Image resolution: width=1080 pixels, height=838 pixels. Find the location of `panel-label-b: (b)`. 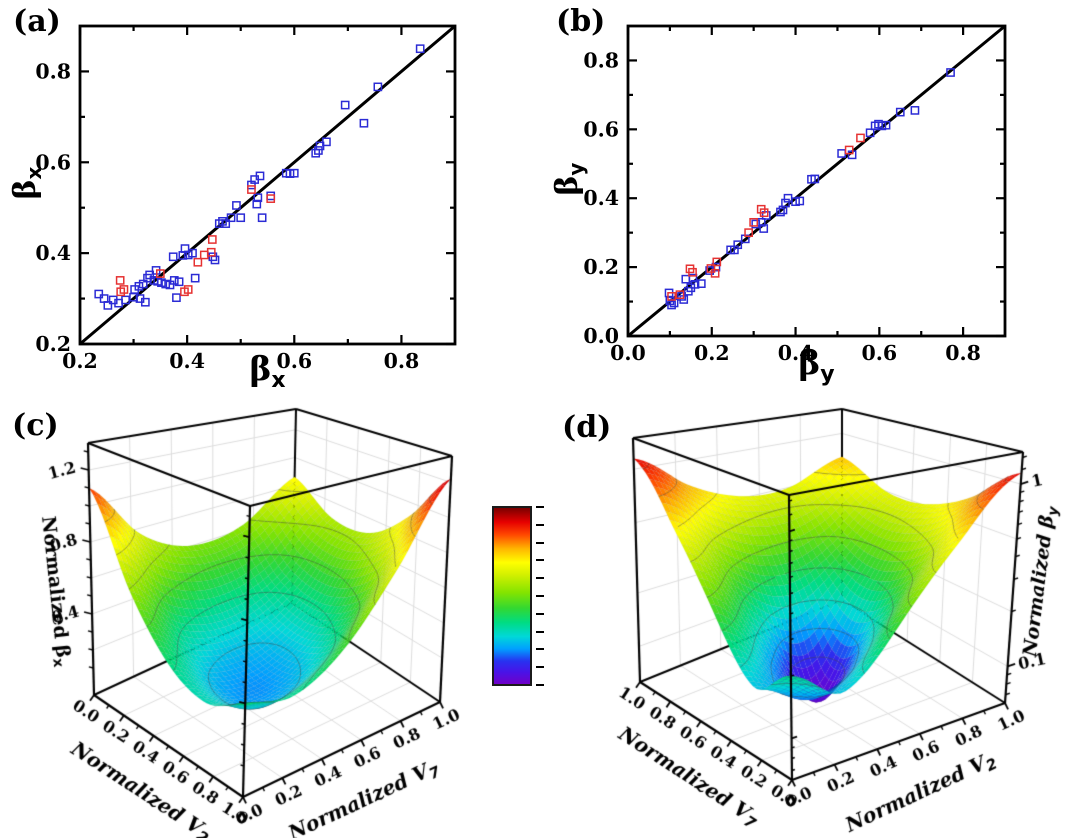

panel-label-b: (b) is located at coordinates (581, 21).